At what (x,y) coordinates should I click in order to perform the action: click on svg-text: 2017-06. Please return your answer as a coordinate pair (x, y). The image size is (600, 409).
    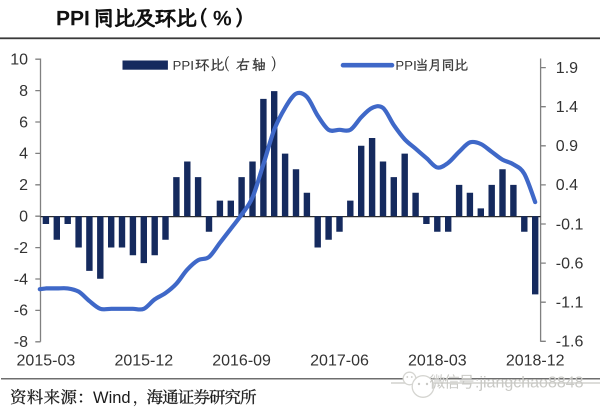
    Looking at the image, I should click on (339, 361).